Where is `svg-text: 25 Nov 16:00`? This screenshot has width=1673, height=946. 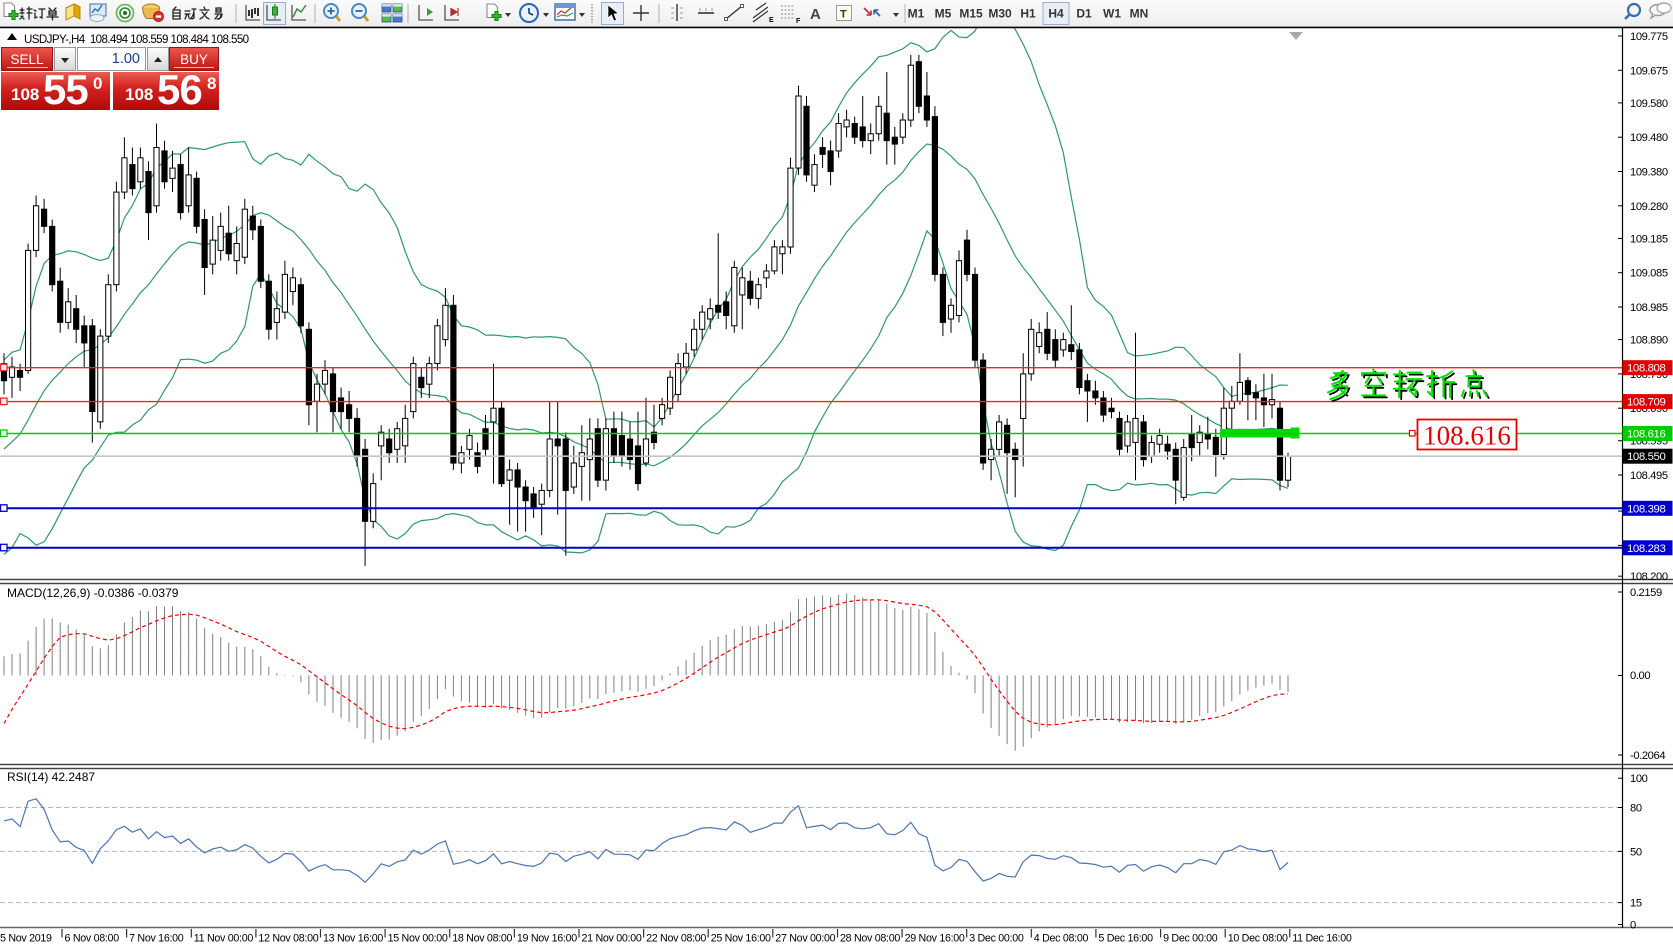
svg-text: 25 Nov 16:00 is located at coordinates (741, 939).